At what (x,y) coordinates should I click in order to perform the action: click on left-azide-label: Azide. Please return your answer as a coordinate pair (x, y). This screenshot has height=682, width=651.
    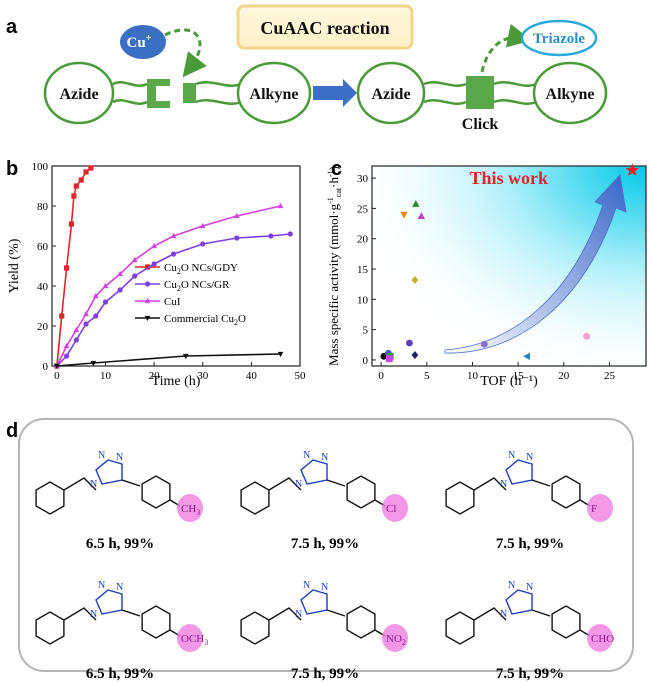
    Looking at the image, I should click on (78, 94).